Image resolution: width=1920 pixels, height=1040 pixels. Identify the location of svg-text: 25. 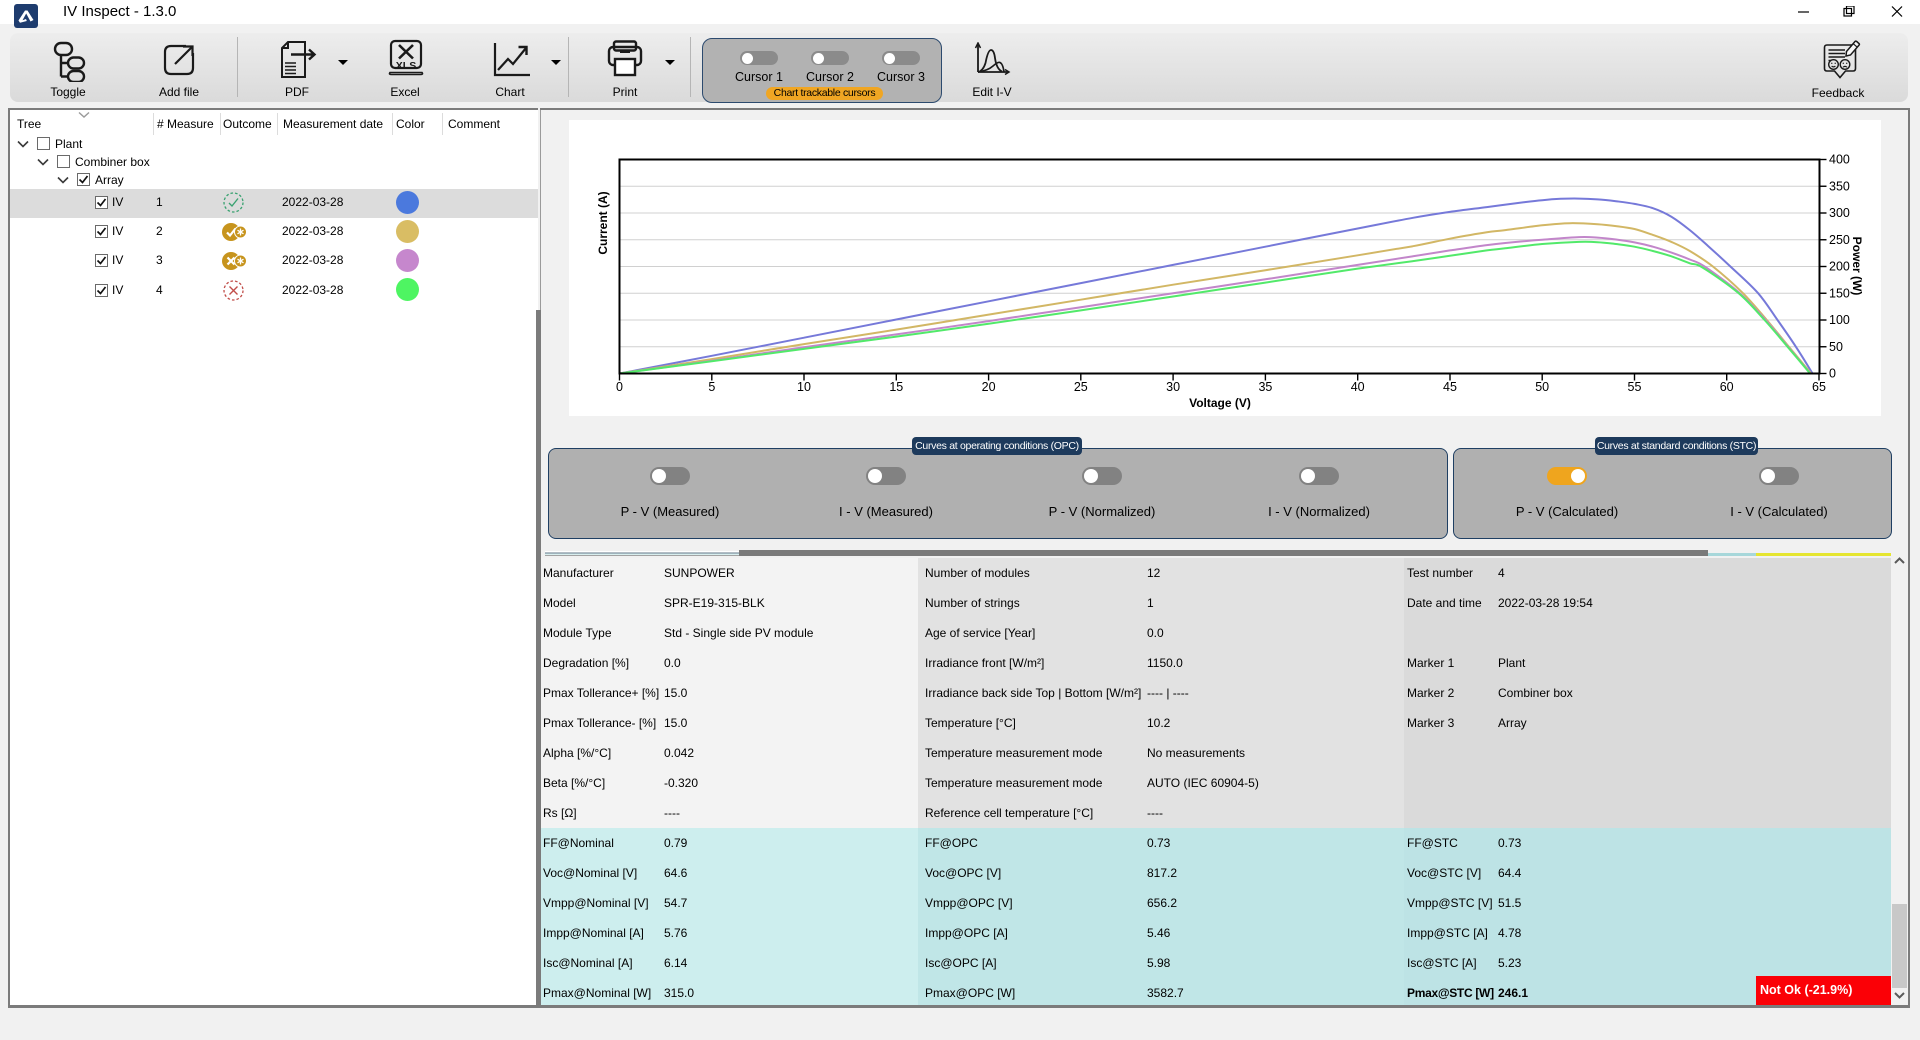
(1081, 387).